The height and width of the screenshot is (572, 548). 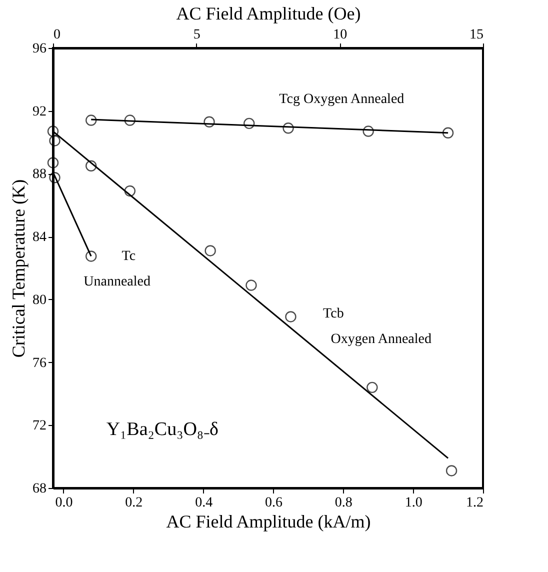 I want to click on x2-tick-label: 5, so click(x=196, y=35).